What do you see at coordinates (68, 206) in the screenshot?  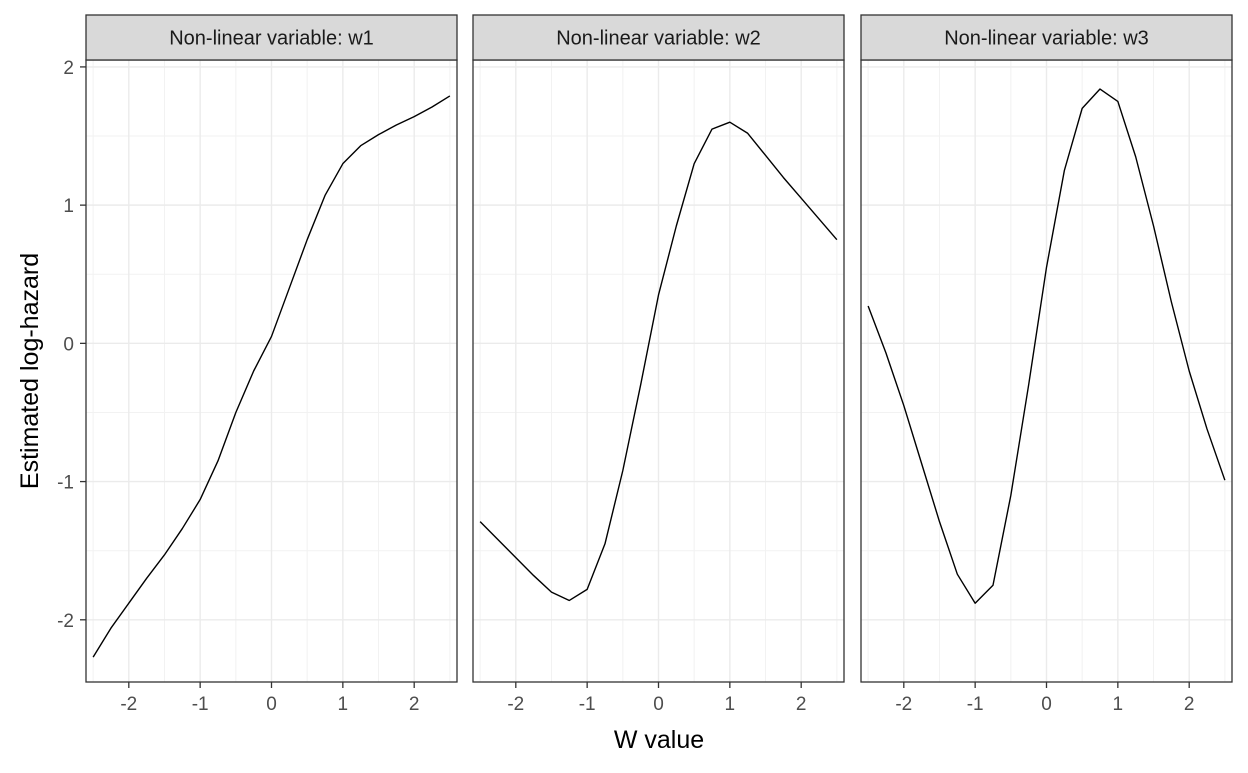 I see `y-tick-label: 1` at bounding box center [68, 206].